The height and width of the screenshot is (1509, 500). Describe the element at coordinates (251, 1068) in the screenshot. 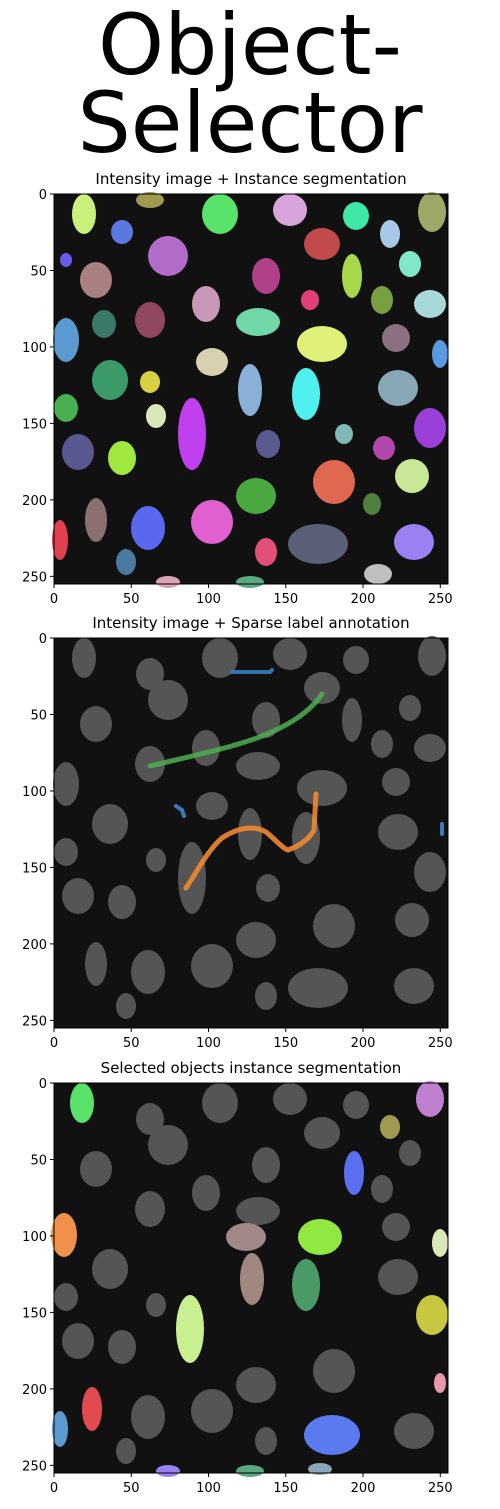

I see `panel-3-title: Selected objects instance segmentation` at that location.